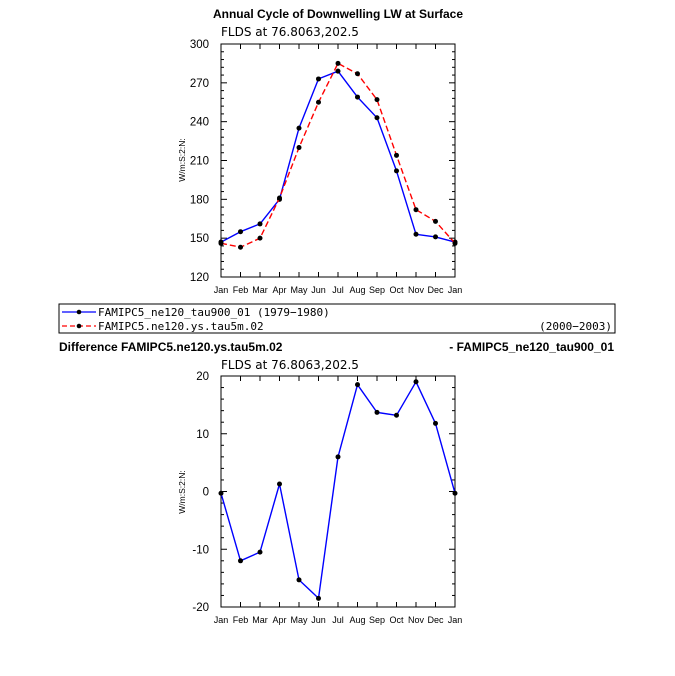  What do you see at coordinates (199, 239) in the screenshot?
I see `y-tick-label: 150` at bounding box center [199, 239].